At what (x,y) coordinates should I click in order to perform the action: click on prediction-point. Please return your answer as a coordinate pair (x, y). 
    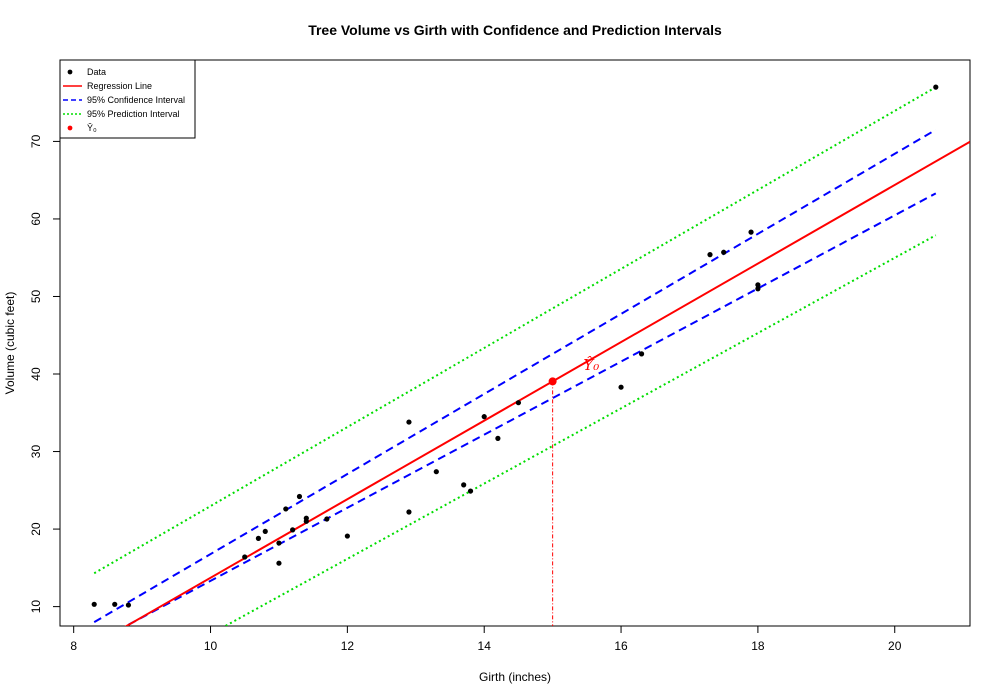
    Looking at the image, I should click on (552, 381).